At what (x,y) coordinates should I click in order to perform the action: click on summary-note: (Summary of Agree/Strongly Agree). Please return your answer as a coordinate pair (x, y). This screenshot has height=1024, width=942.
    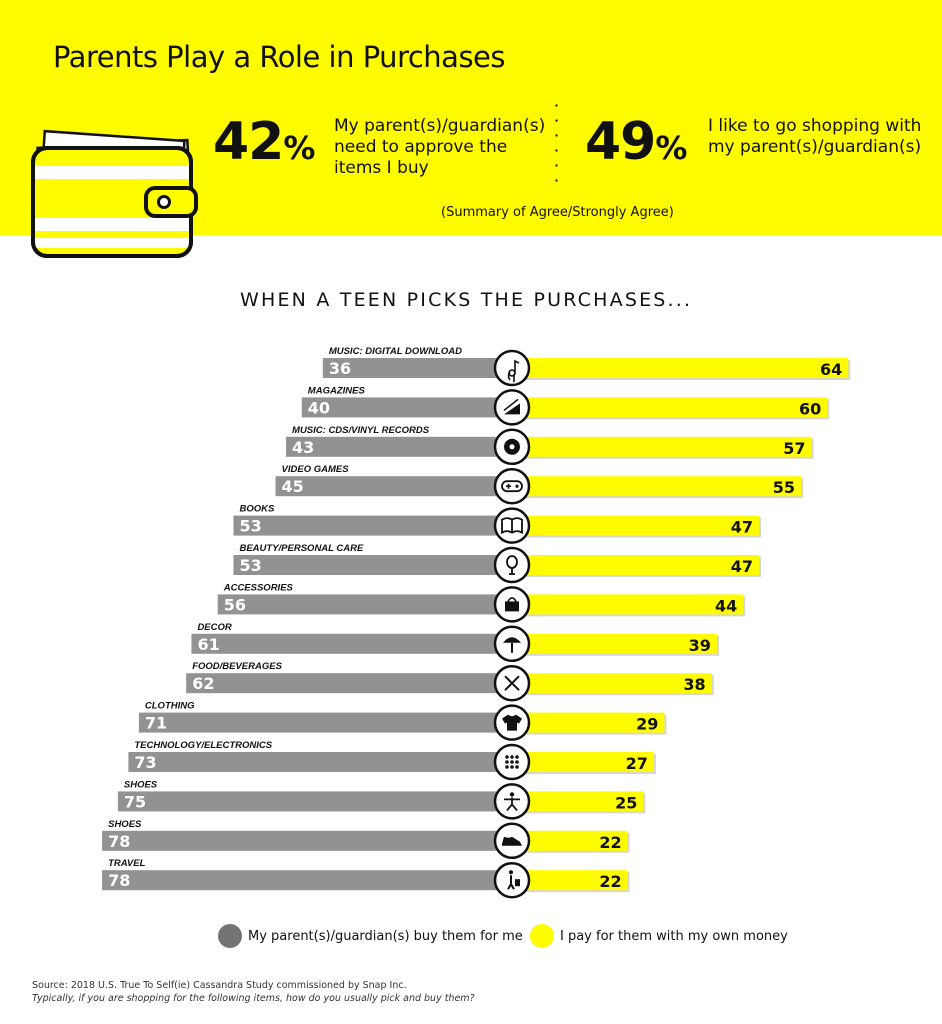
    Looking at the image, I should click on (557, 212).